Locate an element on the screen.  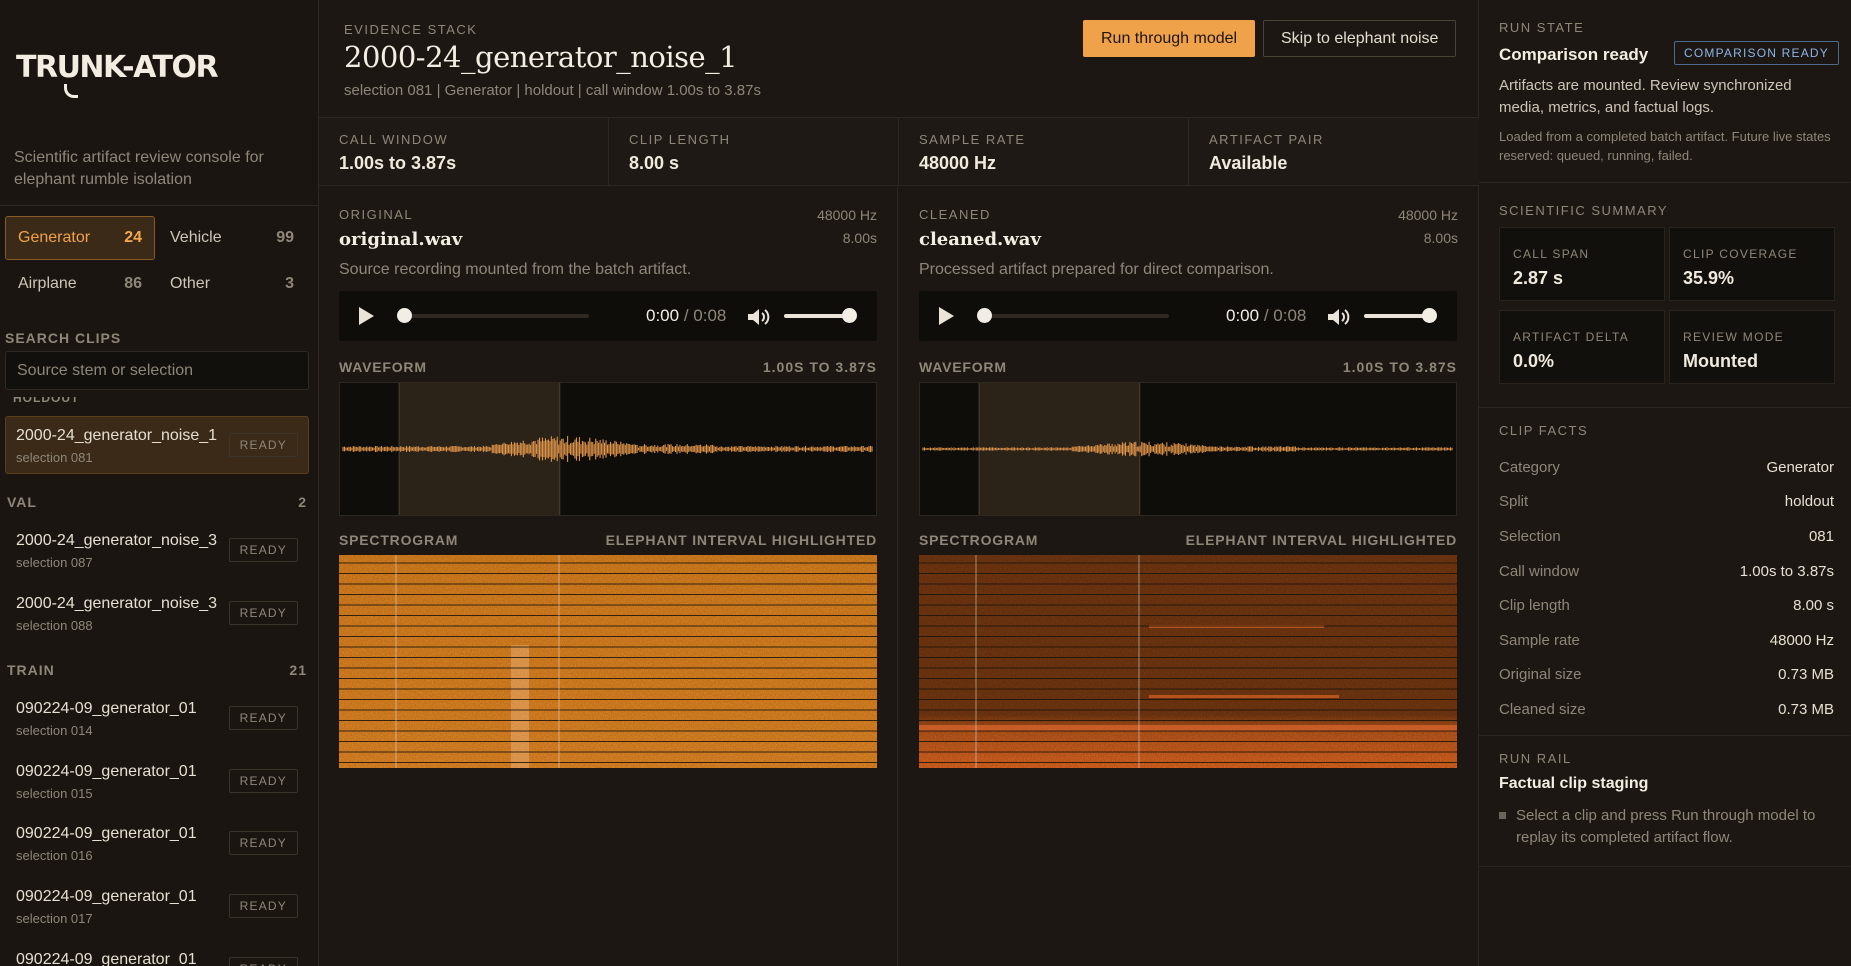
group-header-train: TRAIN 21 is located at coordinates (157, 670).